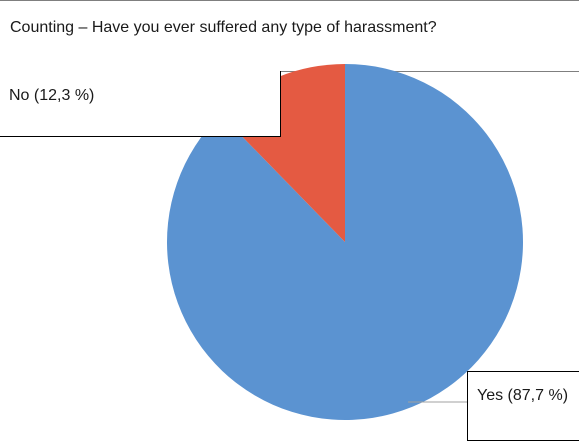 The height and width of the screenshot is (441, 579). I want to click on slice-label-yes: Yes (87,7 %), so click(523, 406).